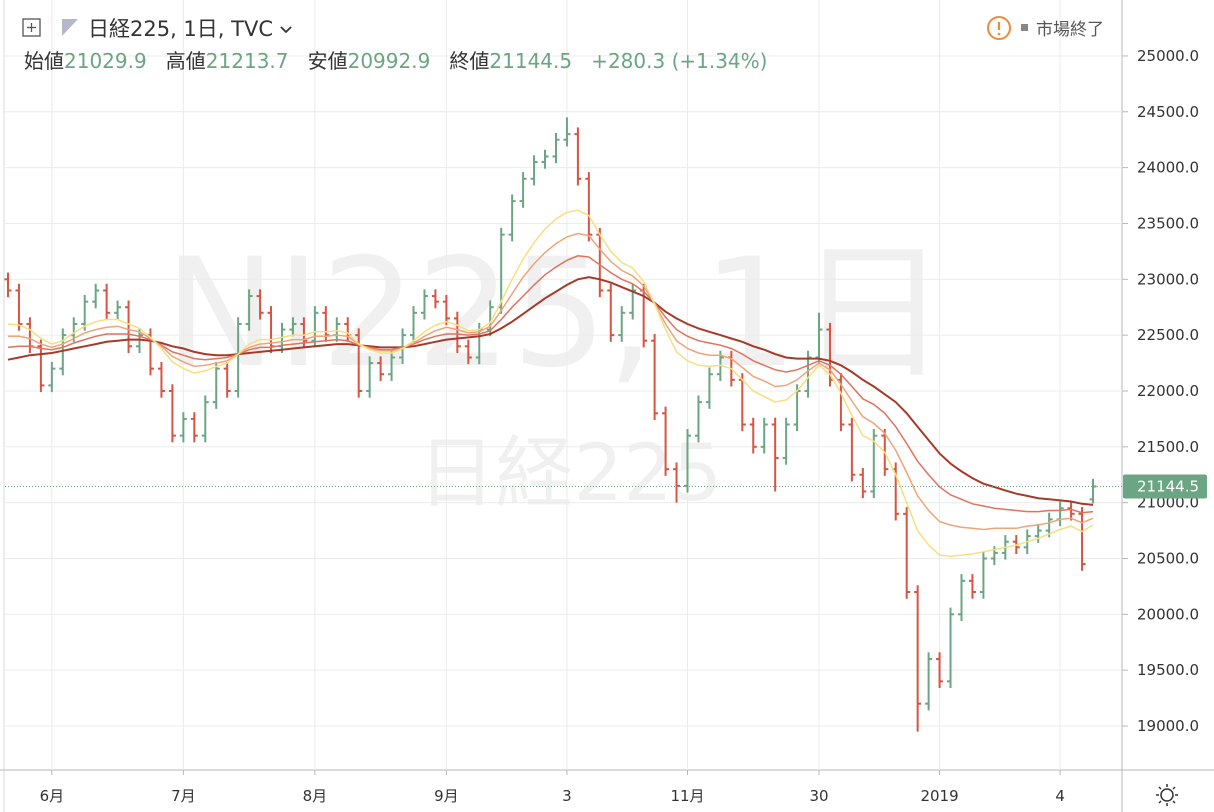 This screenshot has width=1214, height=812. Describe the element at coordinates (70, 27) in the screenshot. I see `flag-icon` at that location.